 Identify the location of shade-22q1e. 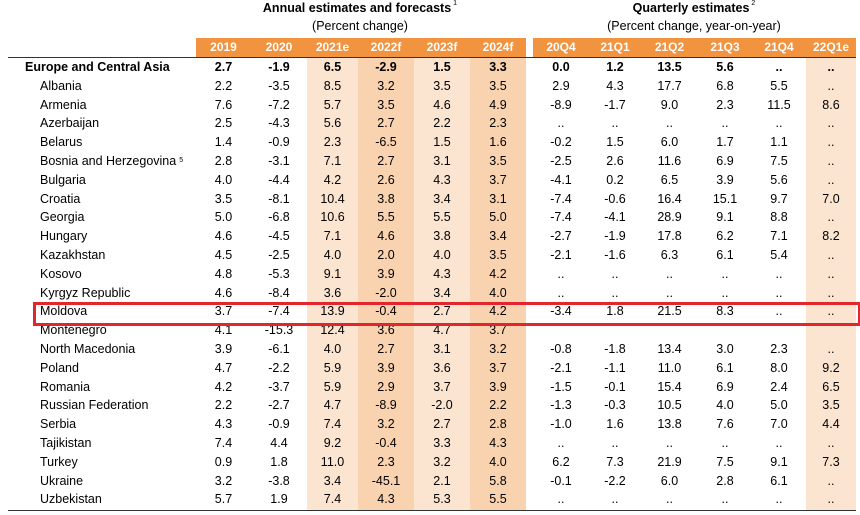
(831, 284).